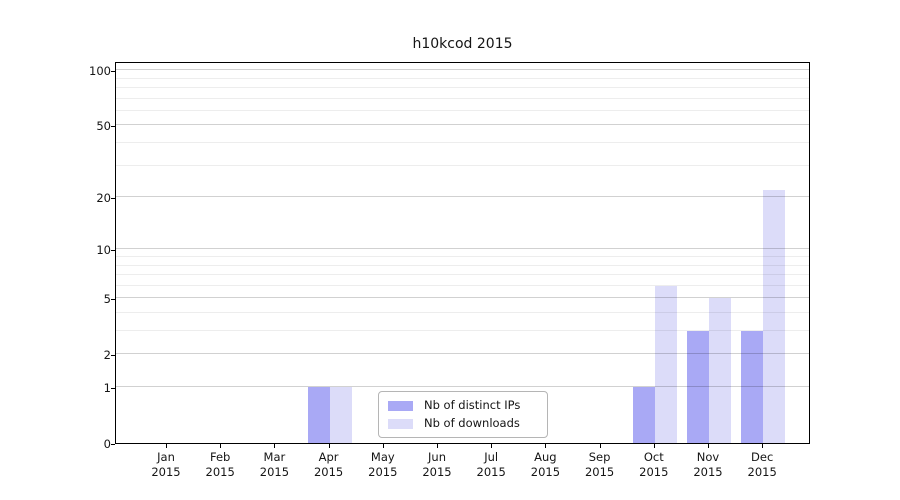 Image resolution: width=900 pixels, height=500 pixels. I want to click on y-tick-label-1: 1, so click(107, 388).